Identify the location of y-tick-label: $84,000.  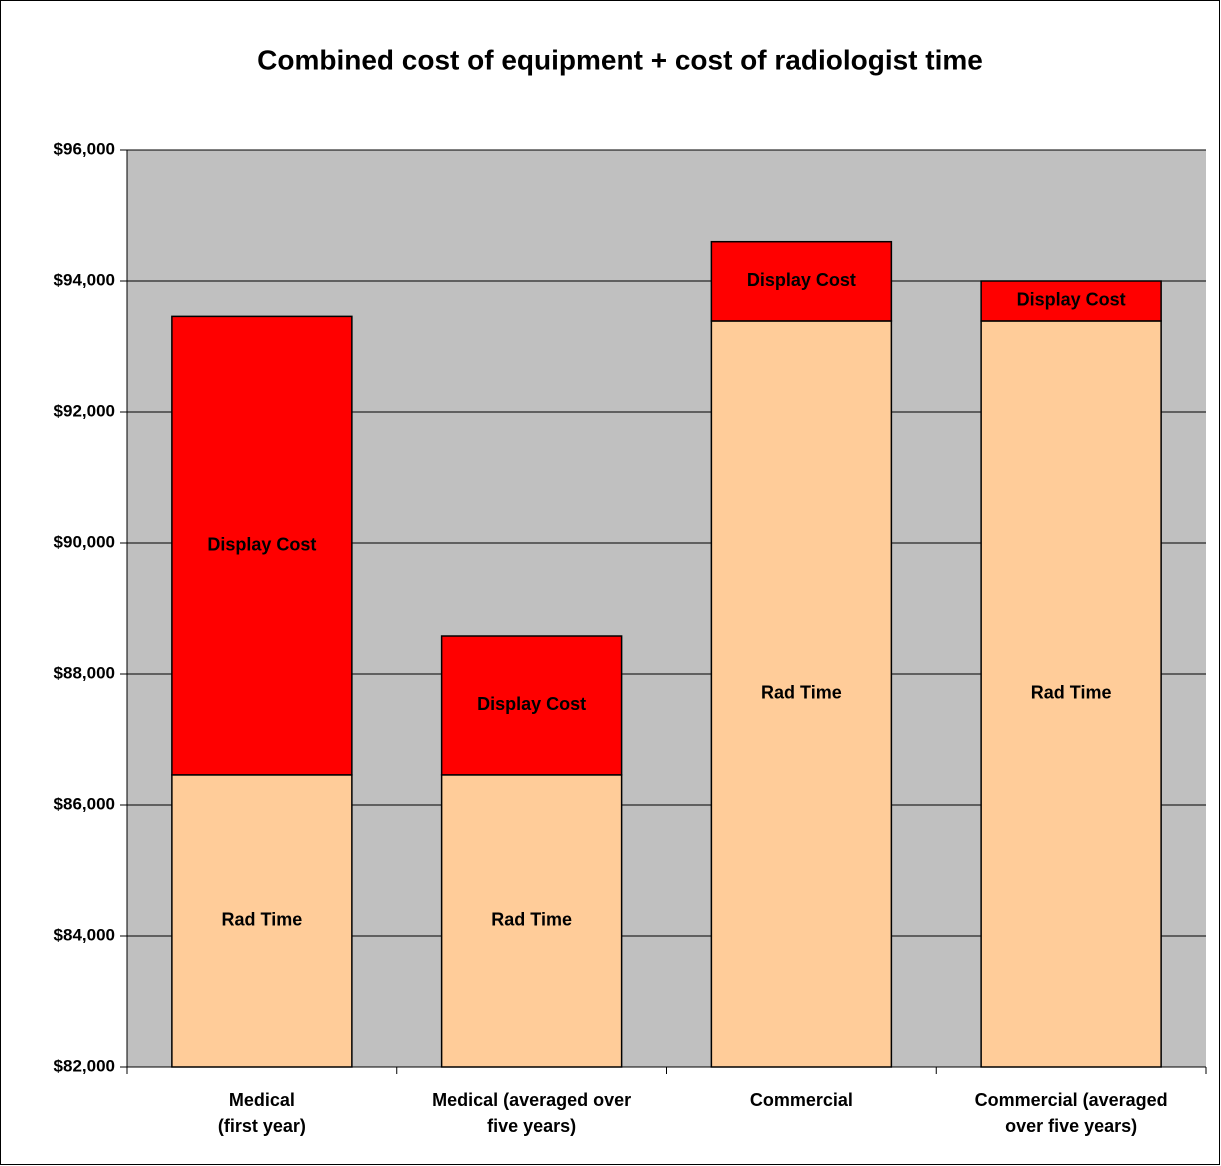
(84, 934).